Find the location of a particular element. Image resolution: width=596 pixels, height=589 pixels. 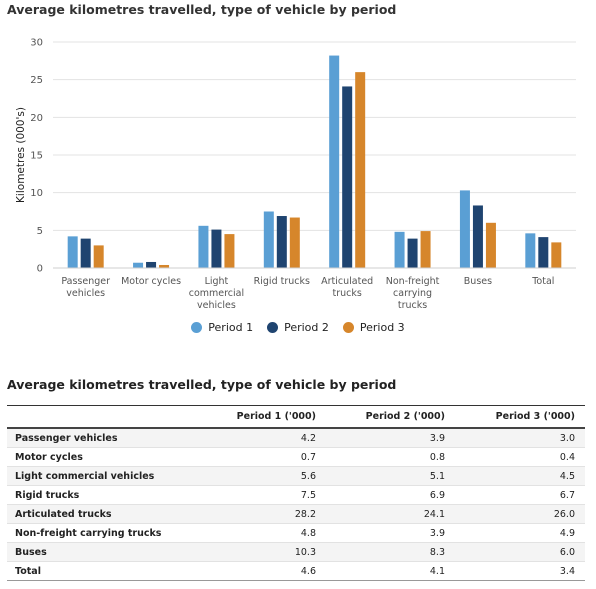

table-row: Total 4.6 4.1 3.4 is located at coordinates (296, 571).